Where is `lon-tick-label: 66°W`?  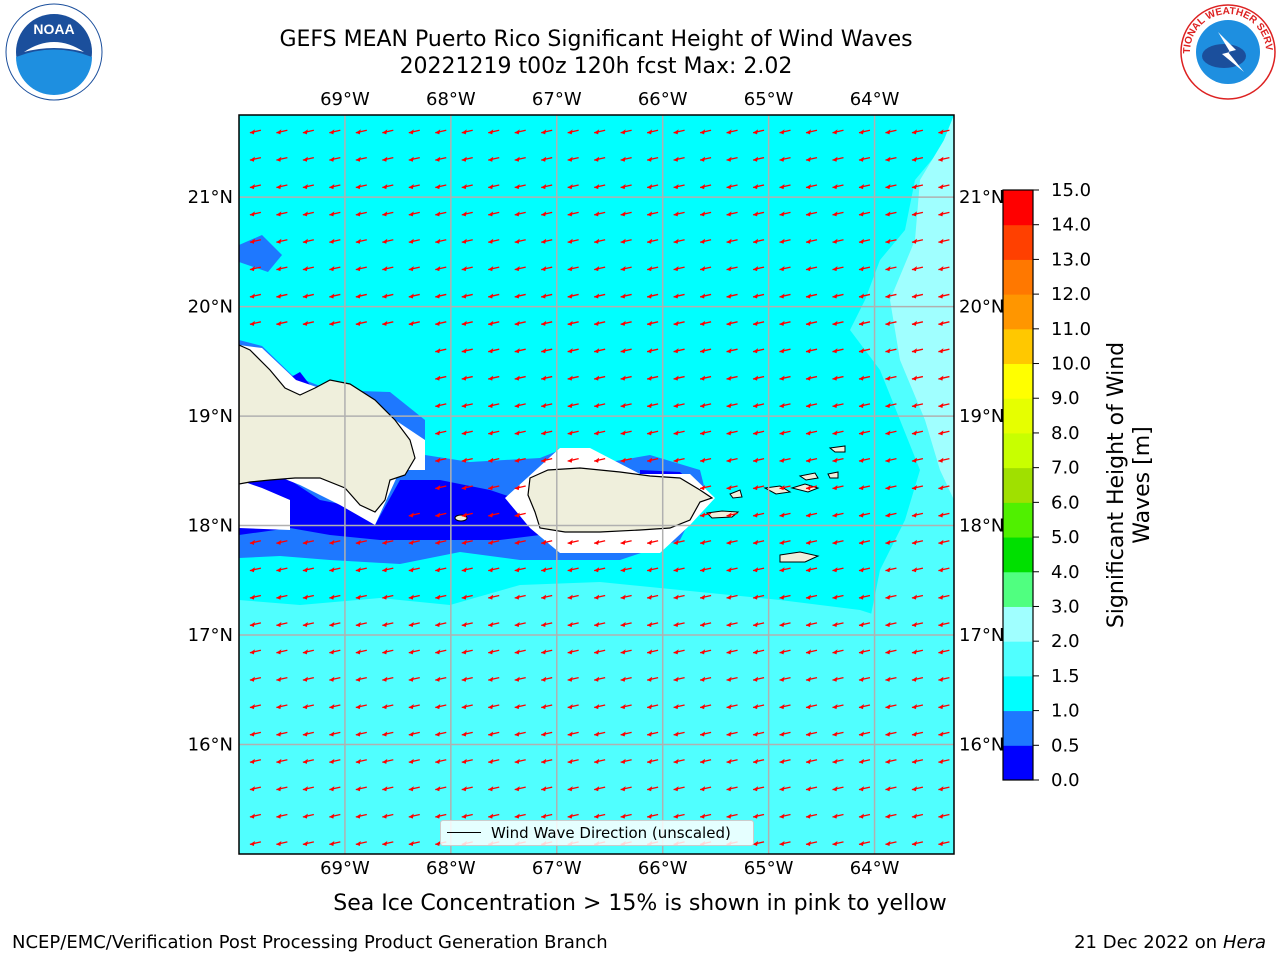 lon-tick-label: 66°W is located at coordinates (663, 99).